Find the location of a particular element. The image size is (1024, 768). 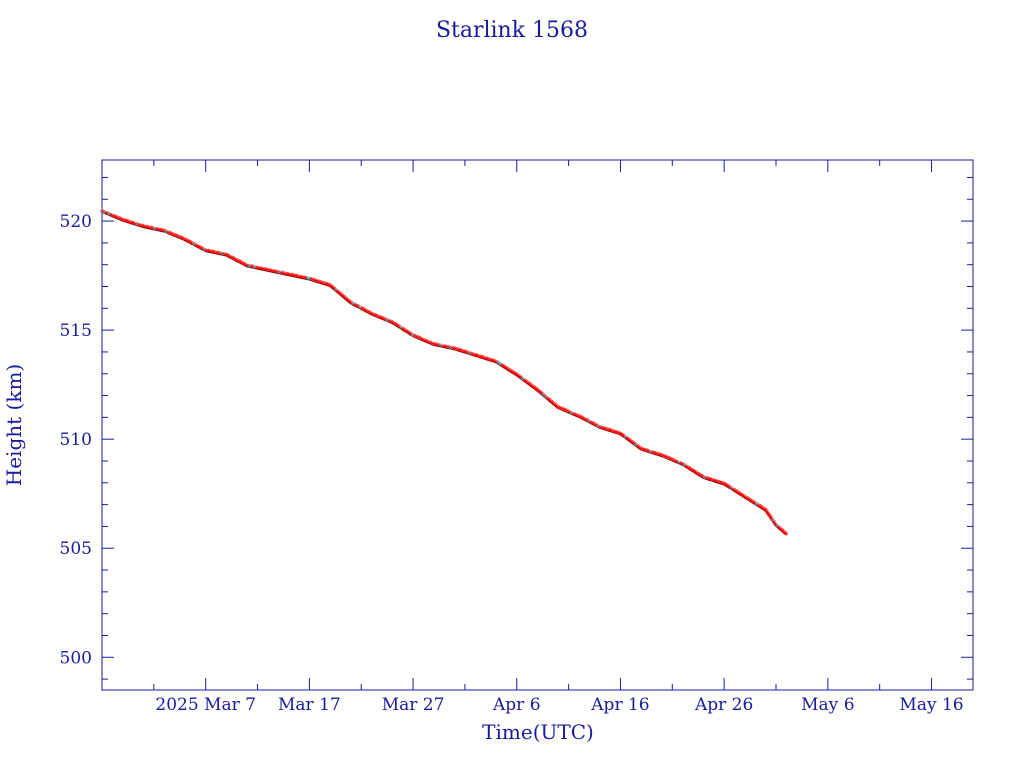

y-tick-label: 515 is located at coordinates (76, 331).